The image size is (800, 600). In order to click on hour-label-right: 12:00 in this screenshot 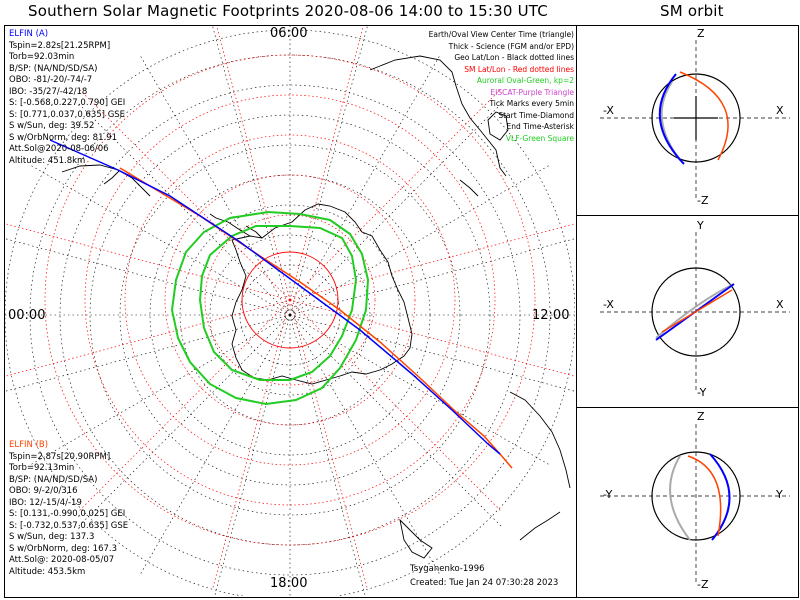, I will do `click(551, 315)`.